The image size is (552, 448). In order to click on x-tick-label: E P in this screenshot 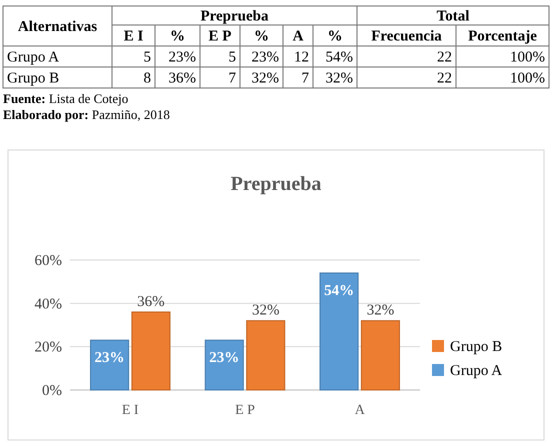, I will do `click(245, 410)`.